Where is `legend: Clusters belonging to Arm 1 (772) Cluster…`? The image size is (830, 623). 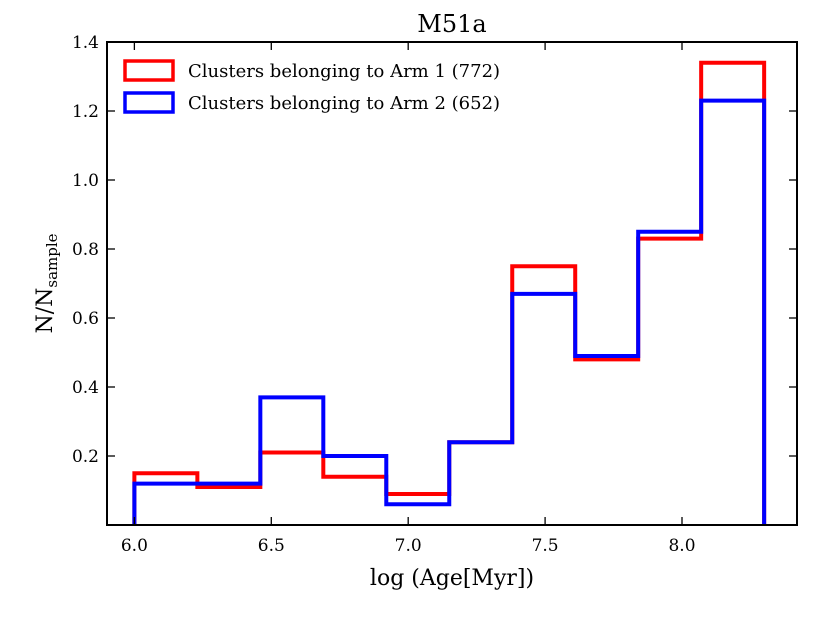
legend: Clusters belonging to Arm 1 (772) Cluster… is located at coordinates (311, 86).